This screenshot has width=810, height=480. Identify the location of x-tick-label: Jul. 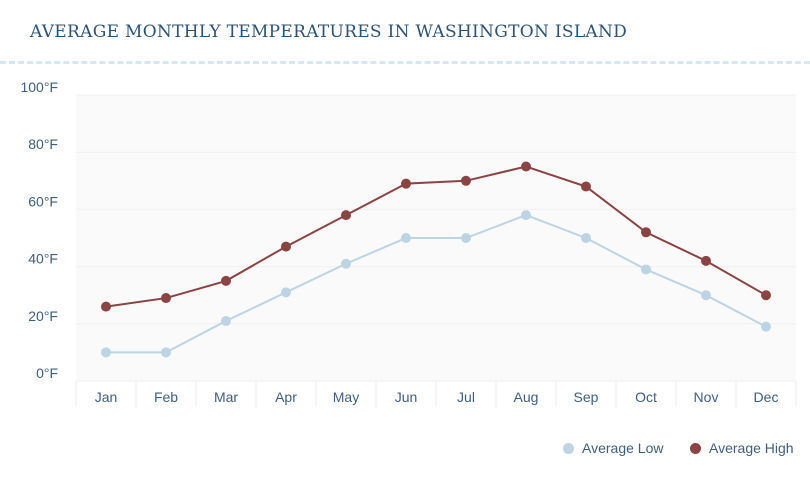
(466, 397).